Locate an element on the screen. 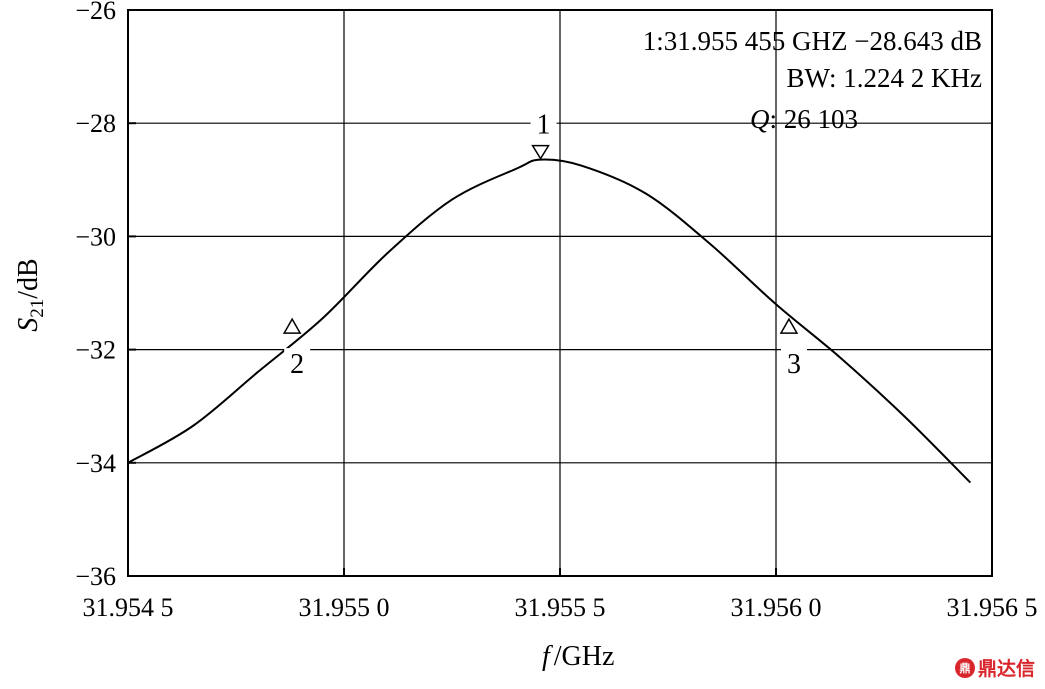 The image size is (1045, 689). x-axis-title: f/GHz is located at coordinates (578, 656).